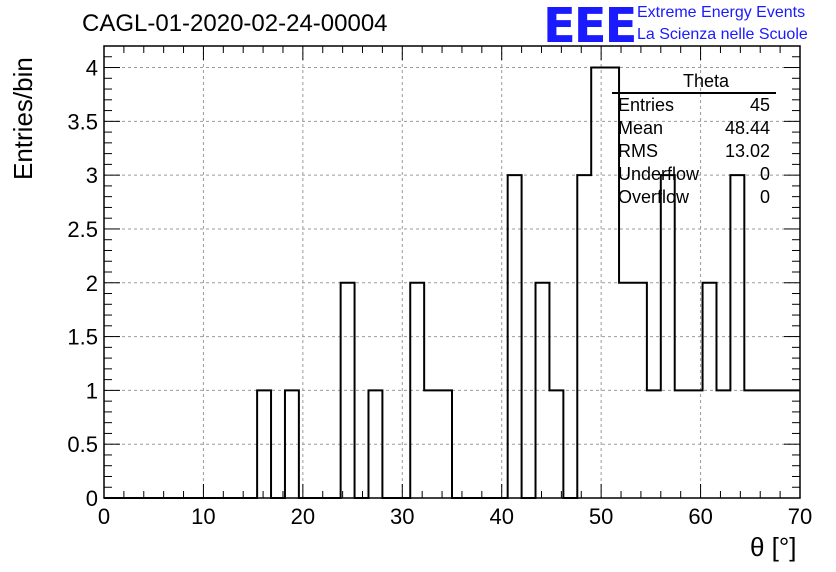  Describe the element at coordinates (92, 498) in the screenshot. I see `y-tick-label: 0` at that location.